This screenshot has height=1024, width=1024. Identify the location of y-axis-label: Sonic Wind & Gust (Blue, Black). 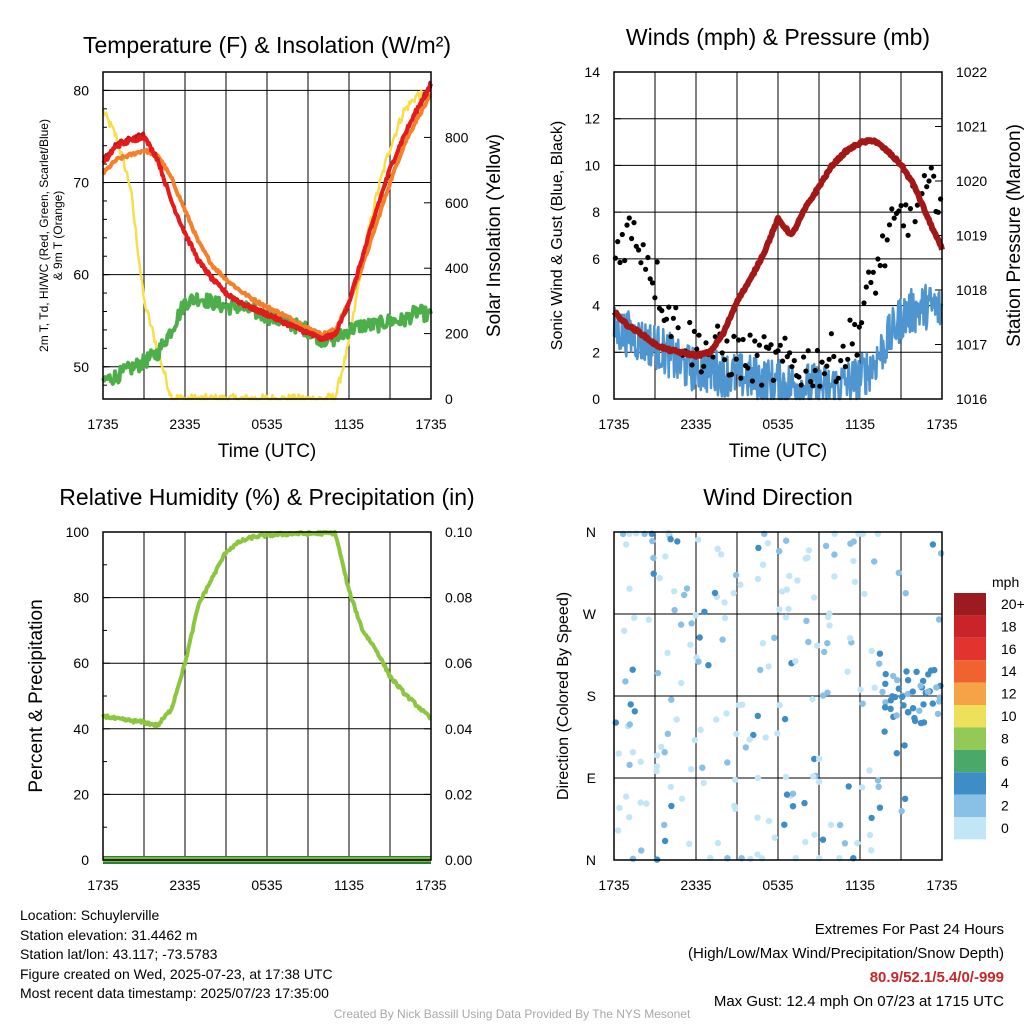
(557, 235).